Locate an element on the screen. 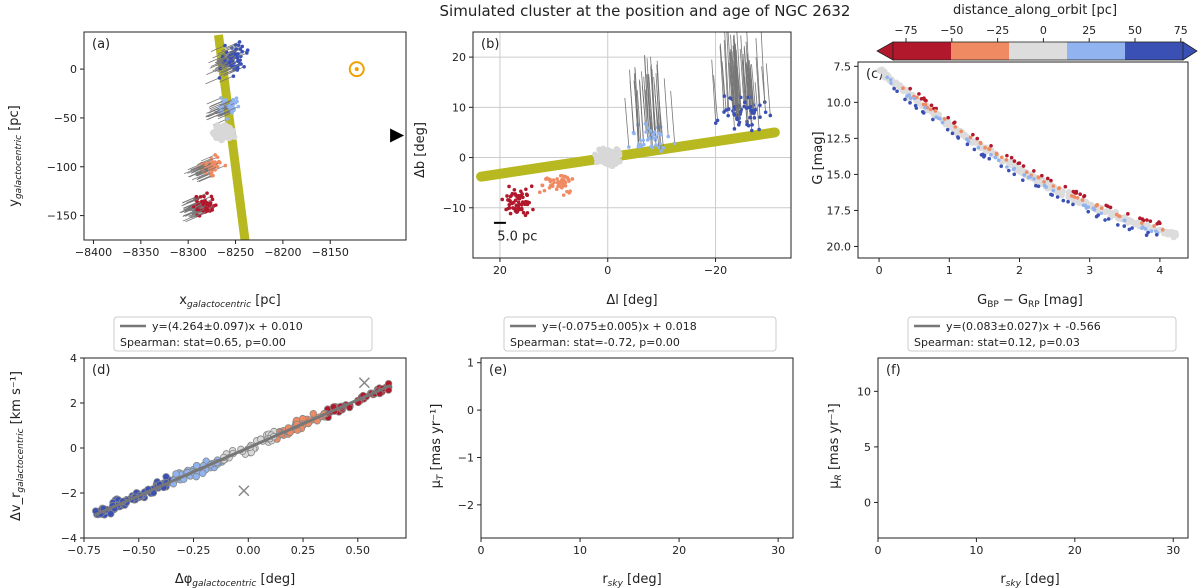 The width and height of the screenshot is (1200, 588). y-tick-label: −100 is located at coordinates (62, 167).